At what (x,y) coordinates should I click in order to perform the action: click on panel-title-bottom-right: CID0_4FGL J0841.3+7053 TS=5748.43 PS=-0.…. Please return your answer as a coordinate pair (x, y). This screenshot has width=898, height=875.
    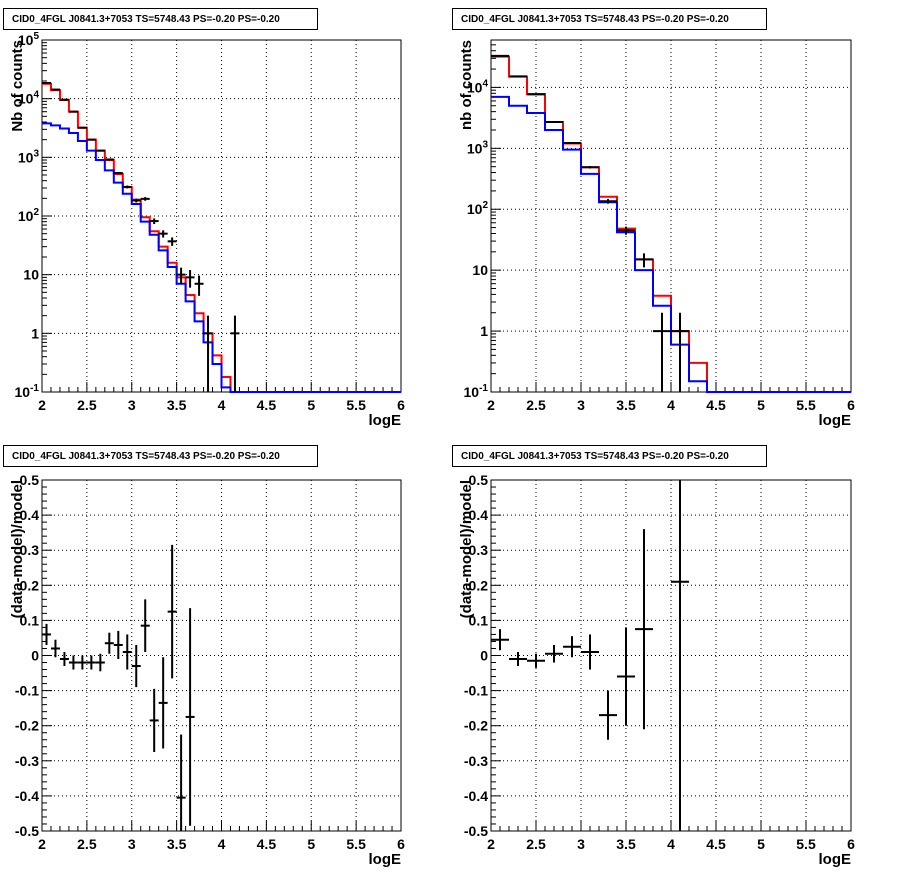
    Looking at the image, I should click on (609, 456).